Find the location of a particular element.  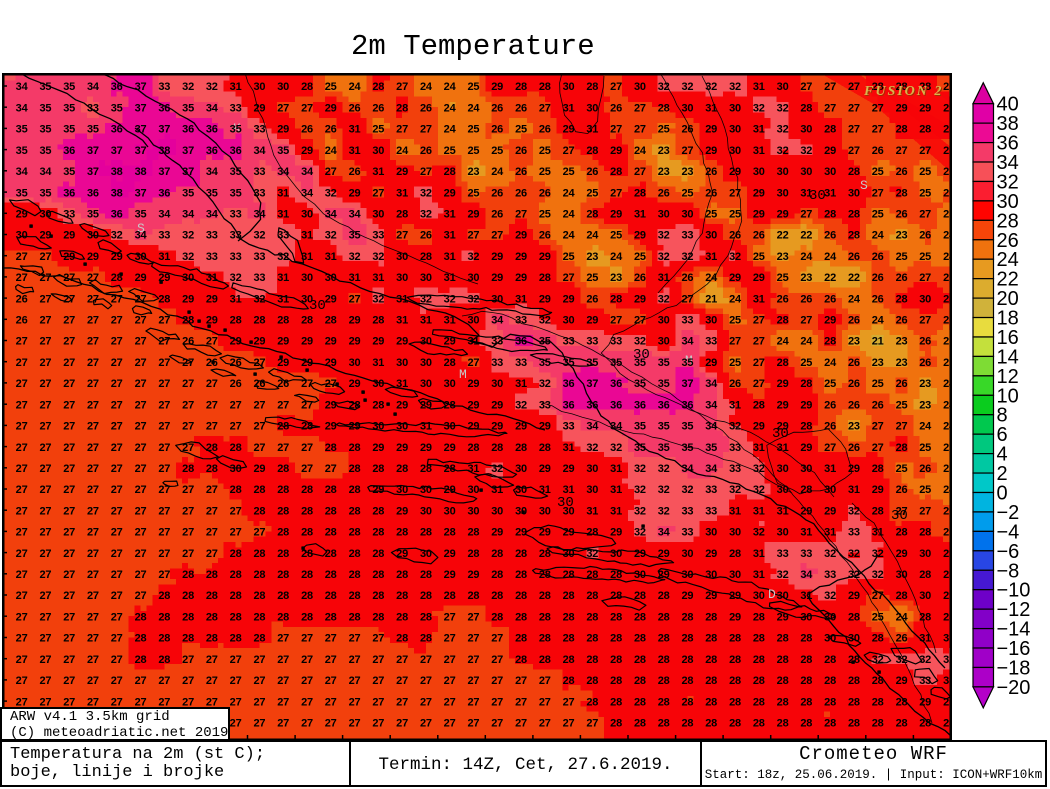

svg-text: −10 is located at coordinates (1014, 591).